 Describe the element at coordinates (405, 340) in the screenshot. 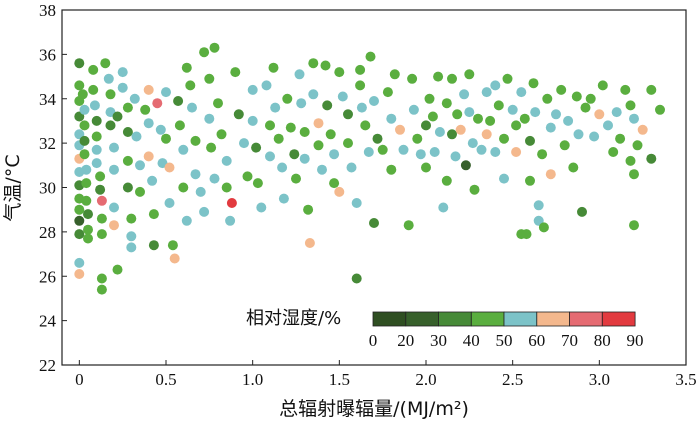

I see `legend-label: 20` at that location.